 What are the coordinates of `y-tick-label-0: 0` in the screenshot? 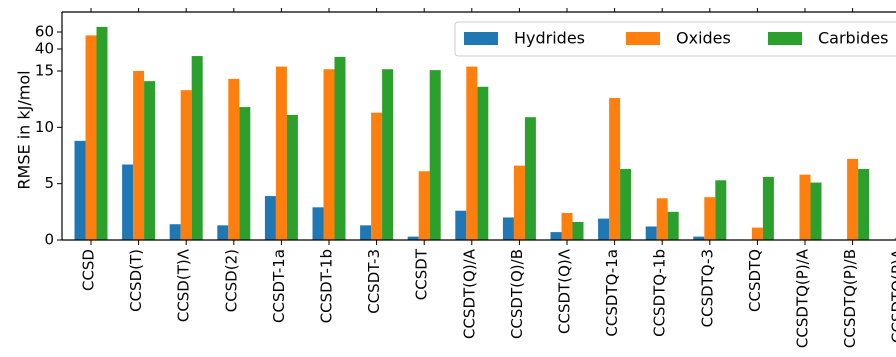 It's located at (49, 240).